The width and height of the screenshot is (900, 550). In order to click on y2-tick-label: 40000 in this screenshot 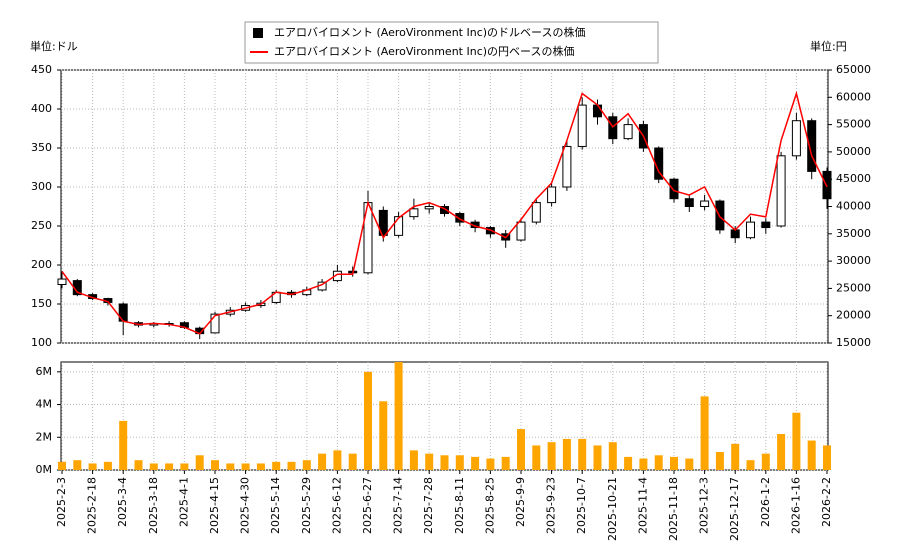, I will do `click(853, 206)`.